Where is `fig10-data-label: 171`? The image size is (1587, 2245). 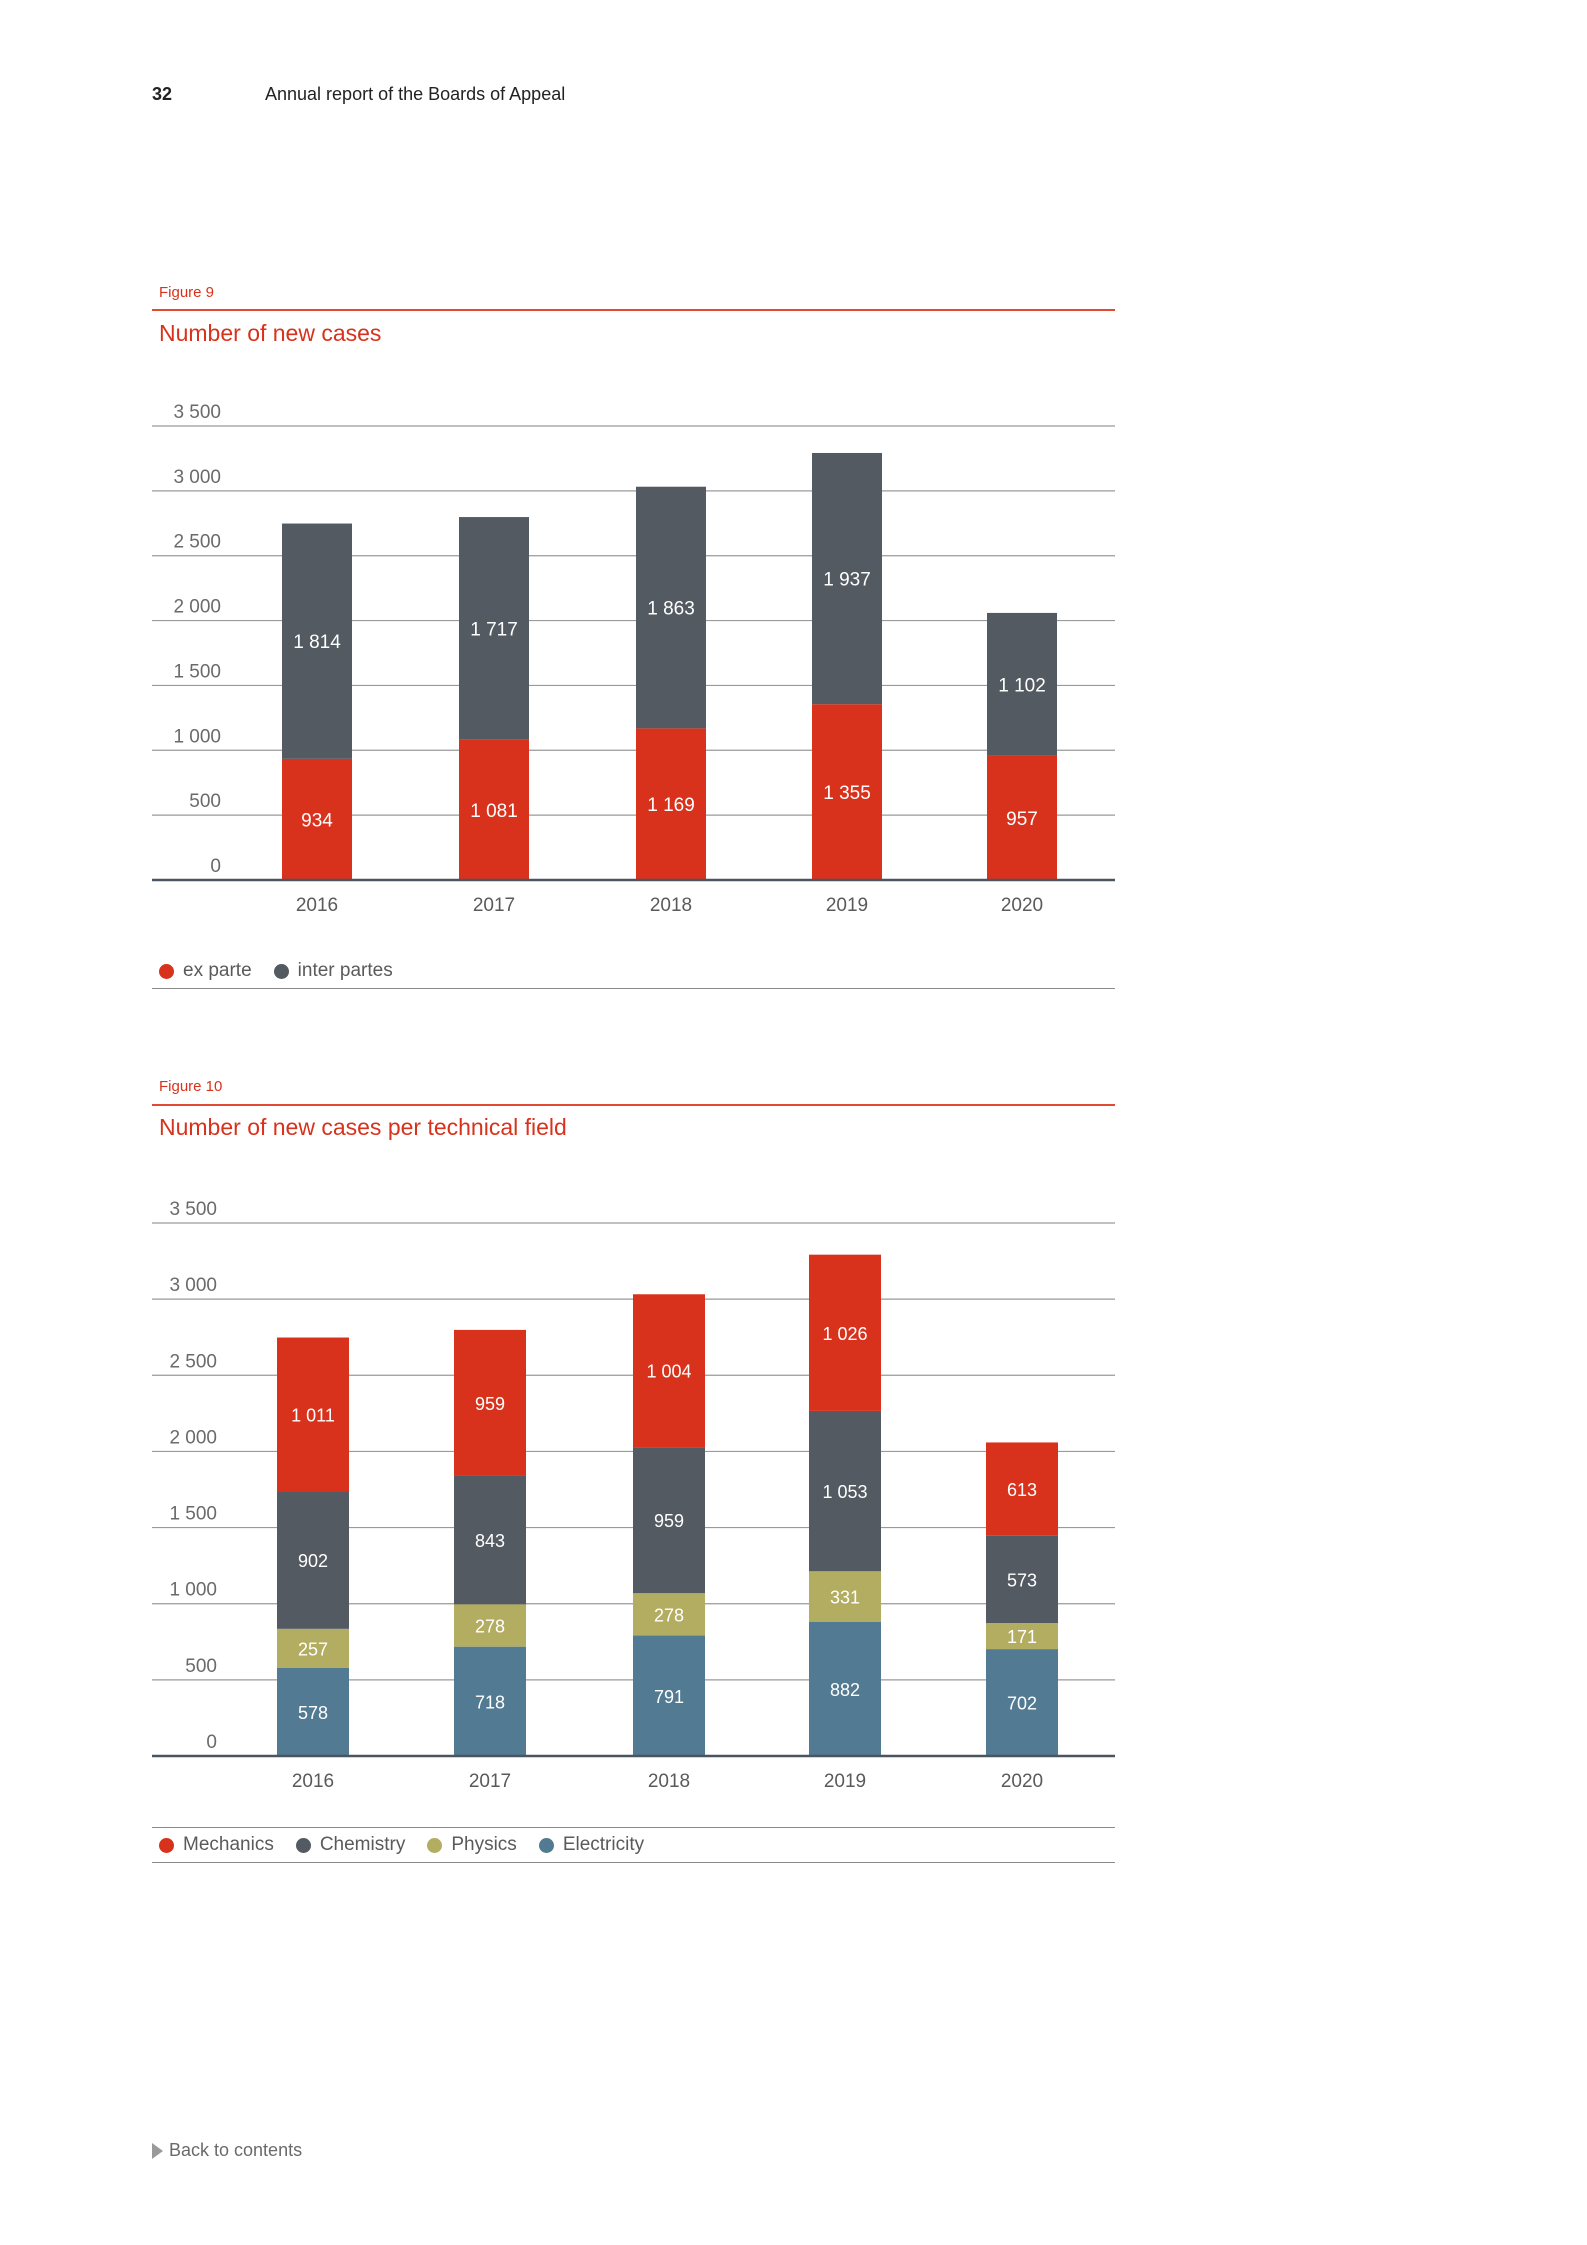 fig10-data-label: 171 is located at coordinates (1022, 1637).